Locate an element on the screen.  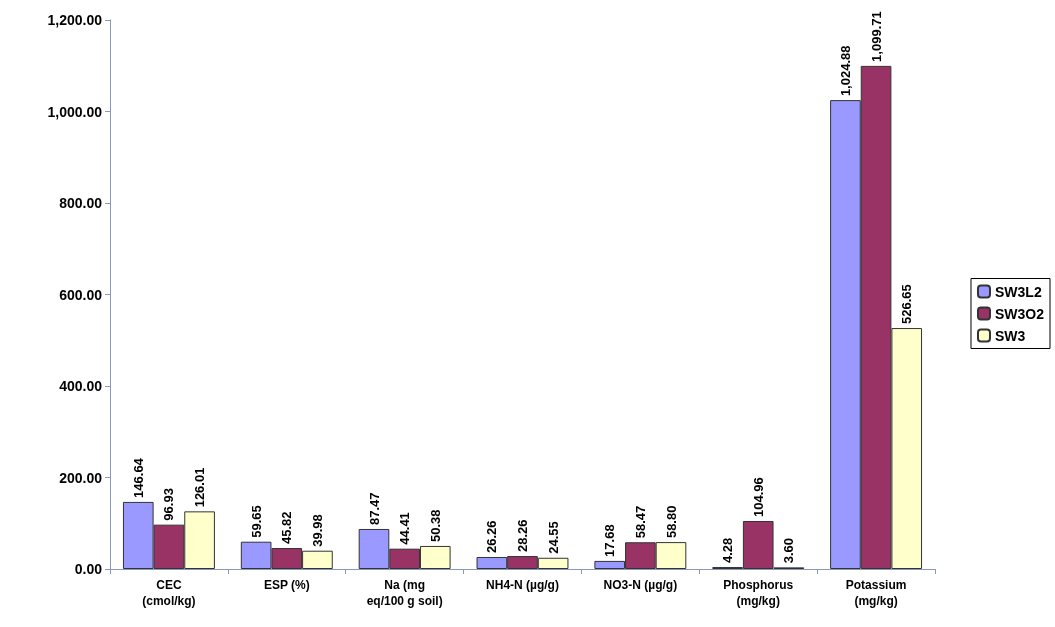
data-label: 24.55 is located at coordinates (553, 537).